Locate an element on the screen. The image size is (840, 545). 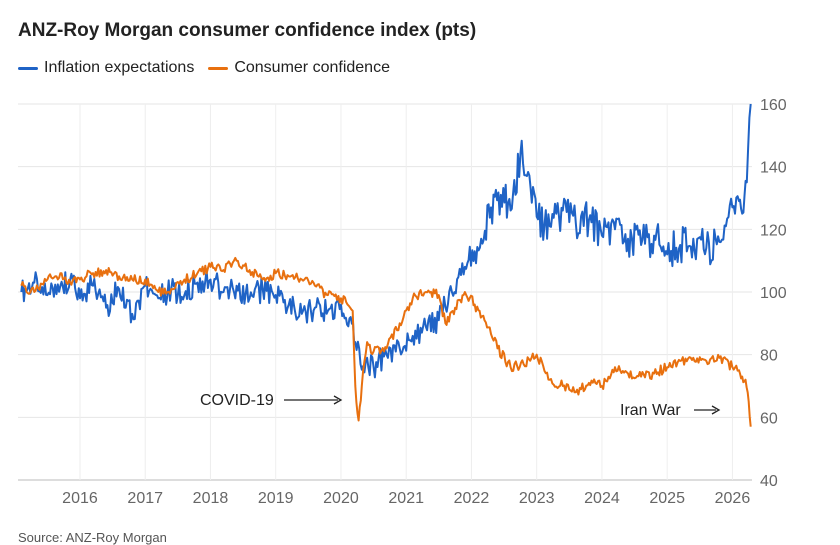
y-tick-label-160: 160 is located at coordinates (773, 105).